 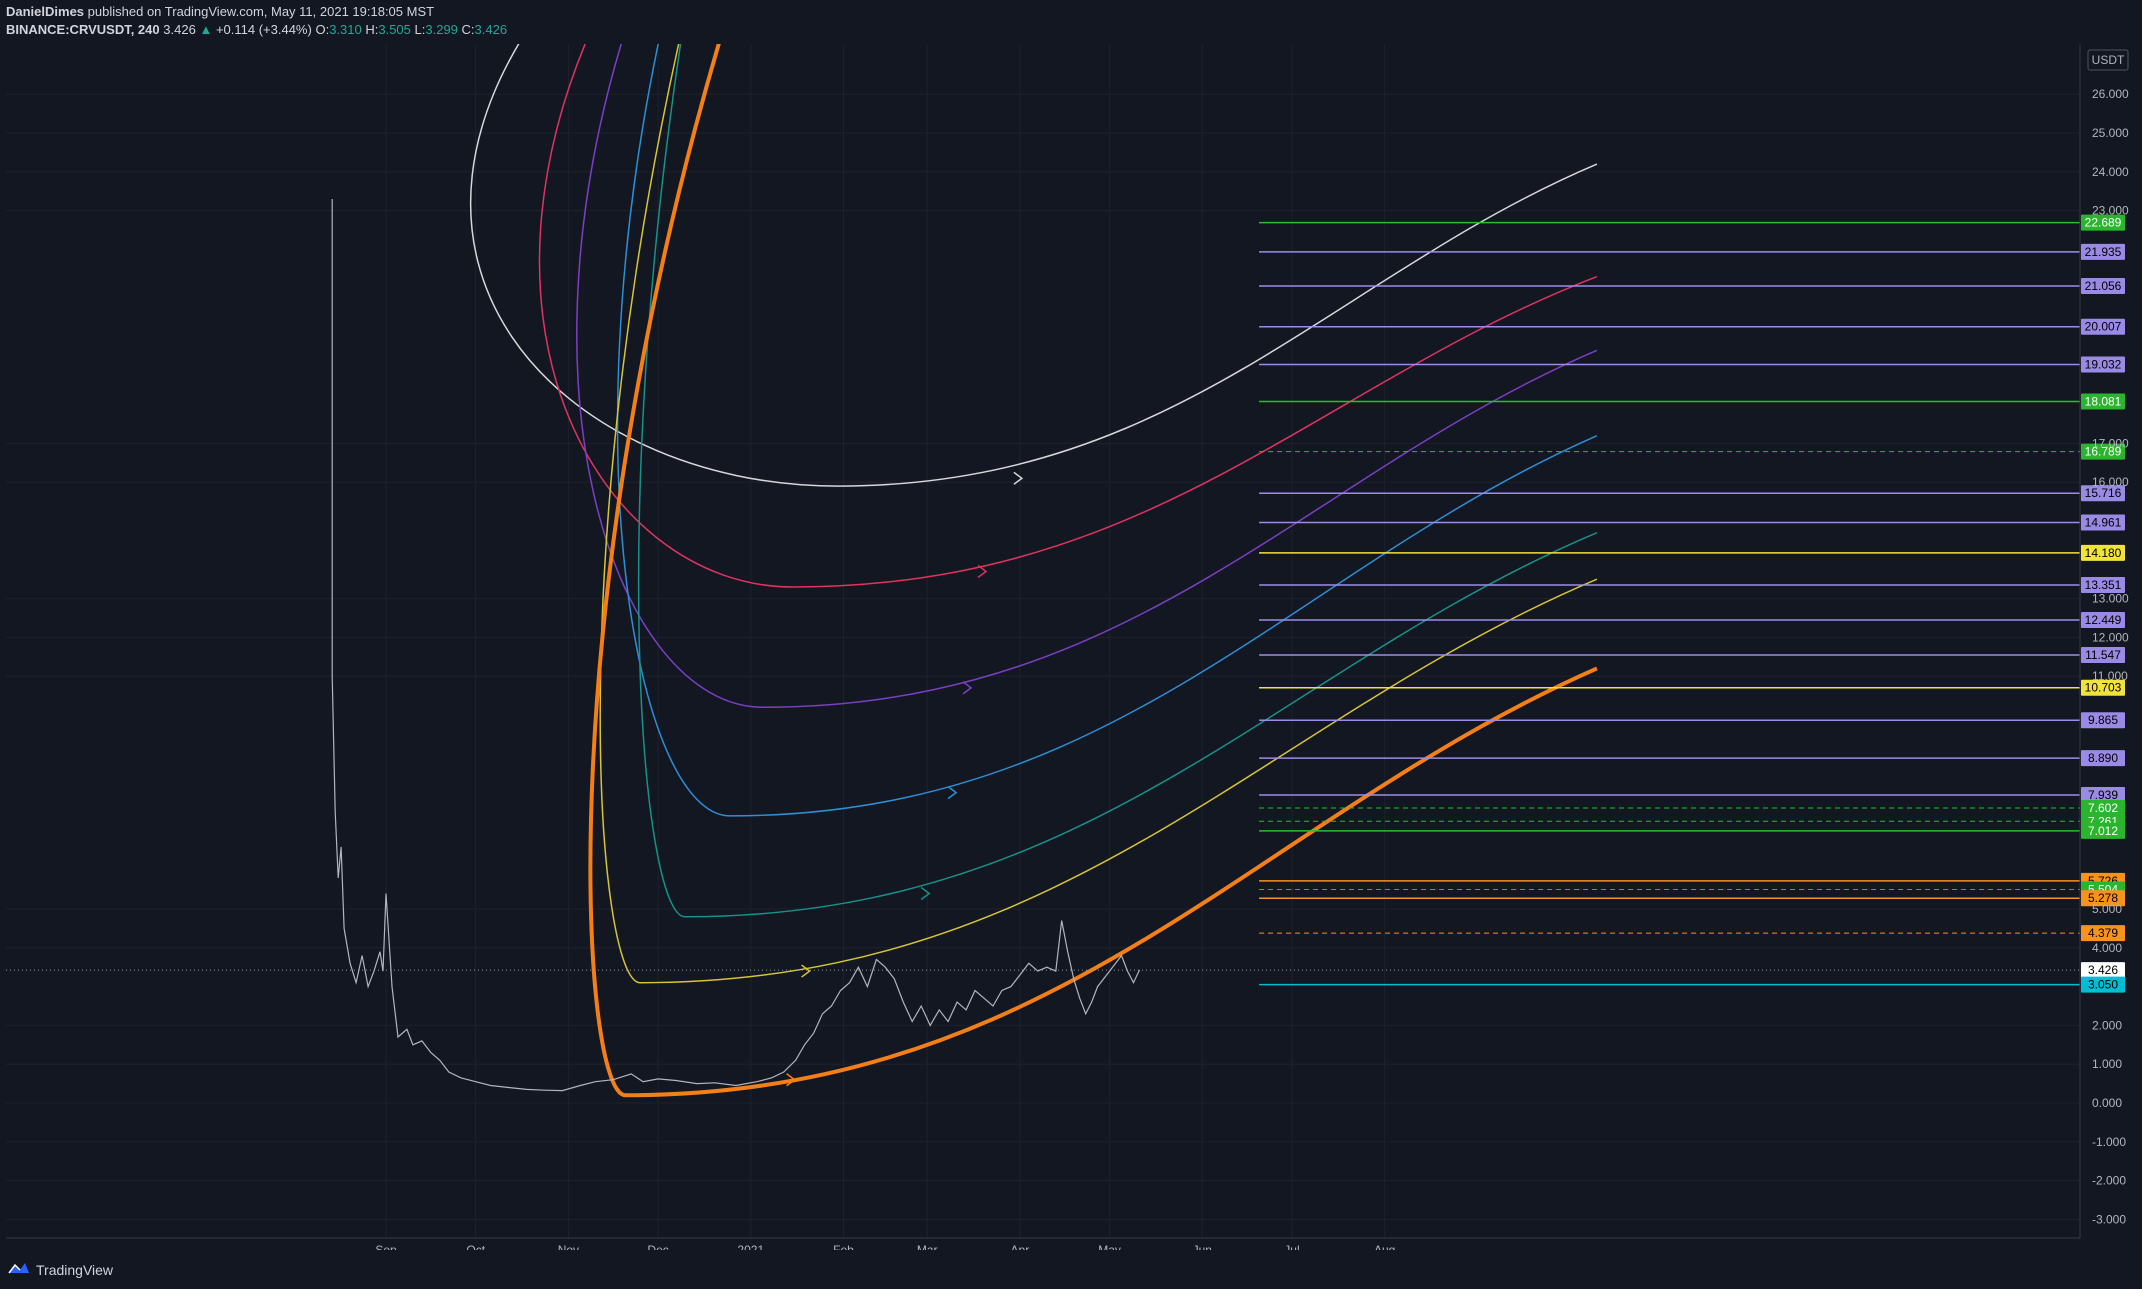 I want to click on curve-arrow-yellow, so click(x=806, y=971).